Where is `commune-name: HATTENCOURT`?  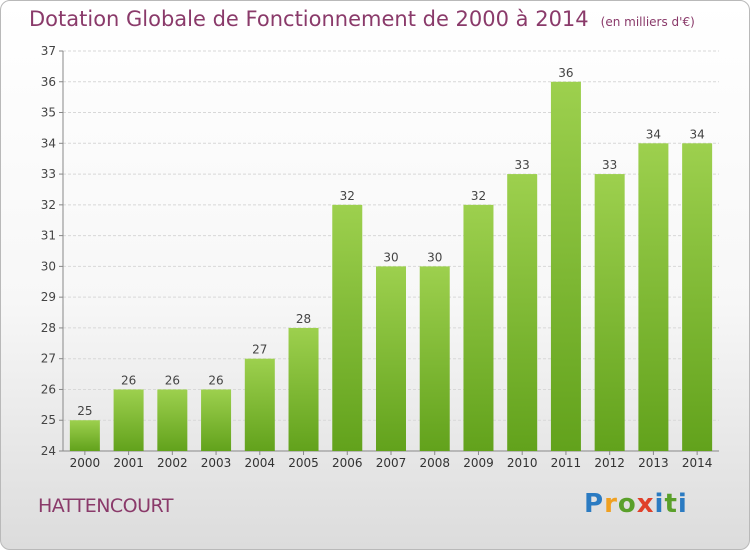 commune-name: HATTENCOURT is located at coordinates (105, 506).